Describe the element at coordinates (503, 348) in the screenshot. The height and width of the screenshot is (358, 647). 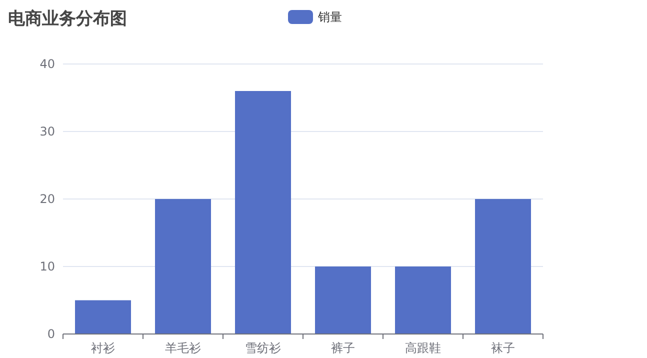
I see `x-tick-label: 袜子` at that location.